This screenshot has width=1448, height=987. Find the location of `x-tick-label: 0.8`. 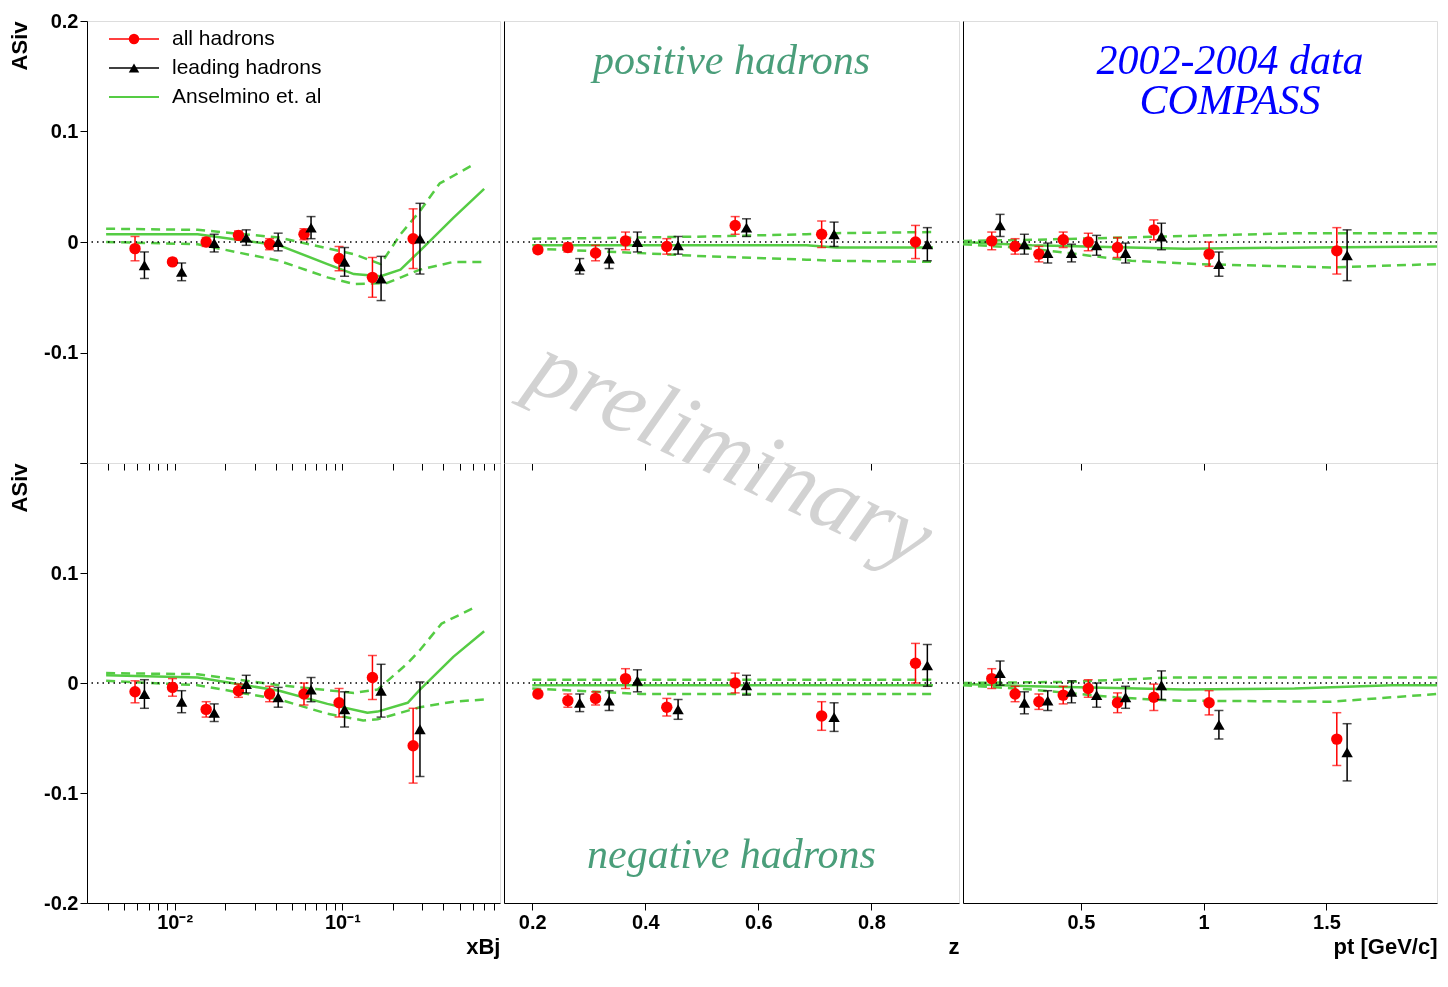

x-tick-label: 0.8 is located at coordinates (871, 921).